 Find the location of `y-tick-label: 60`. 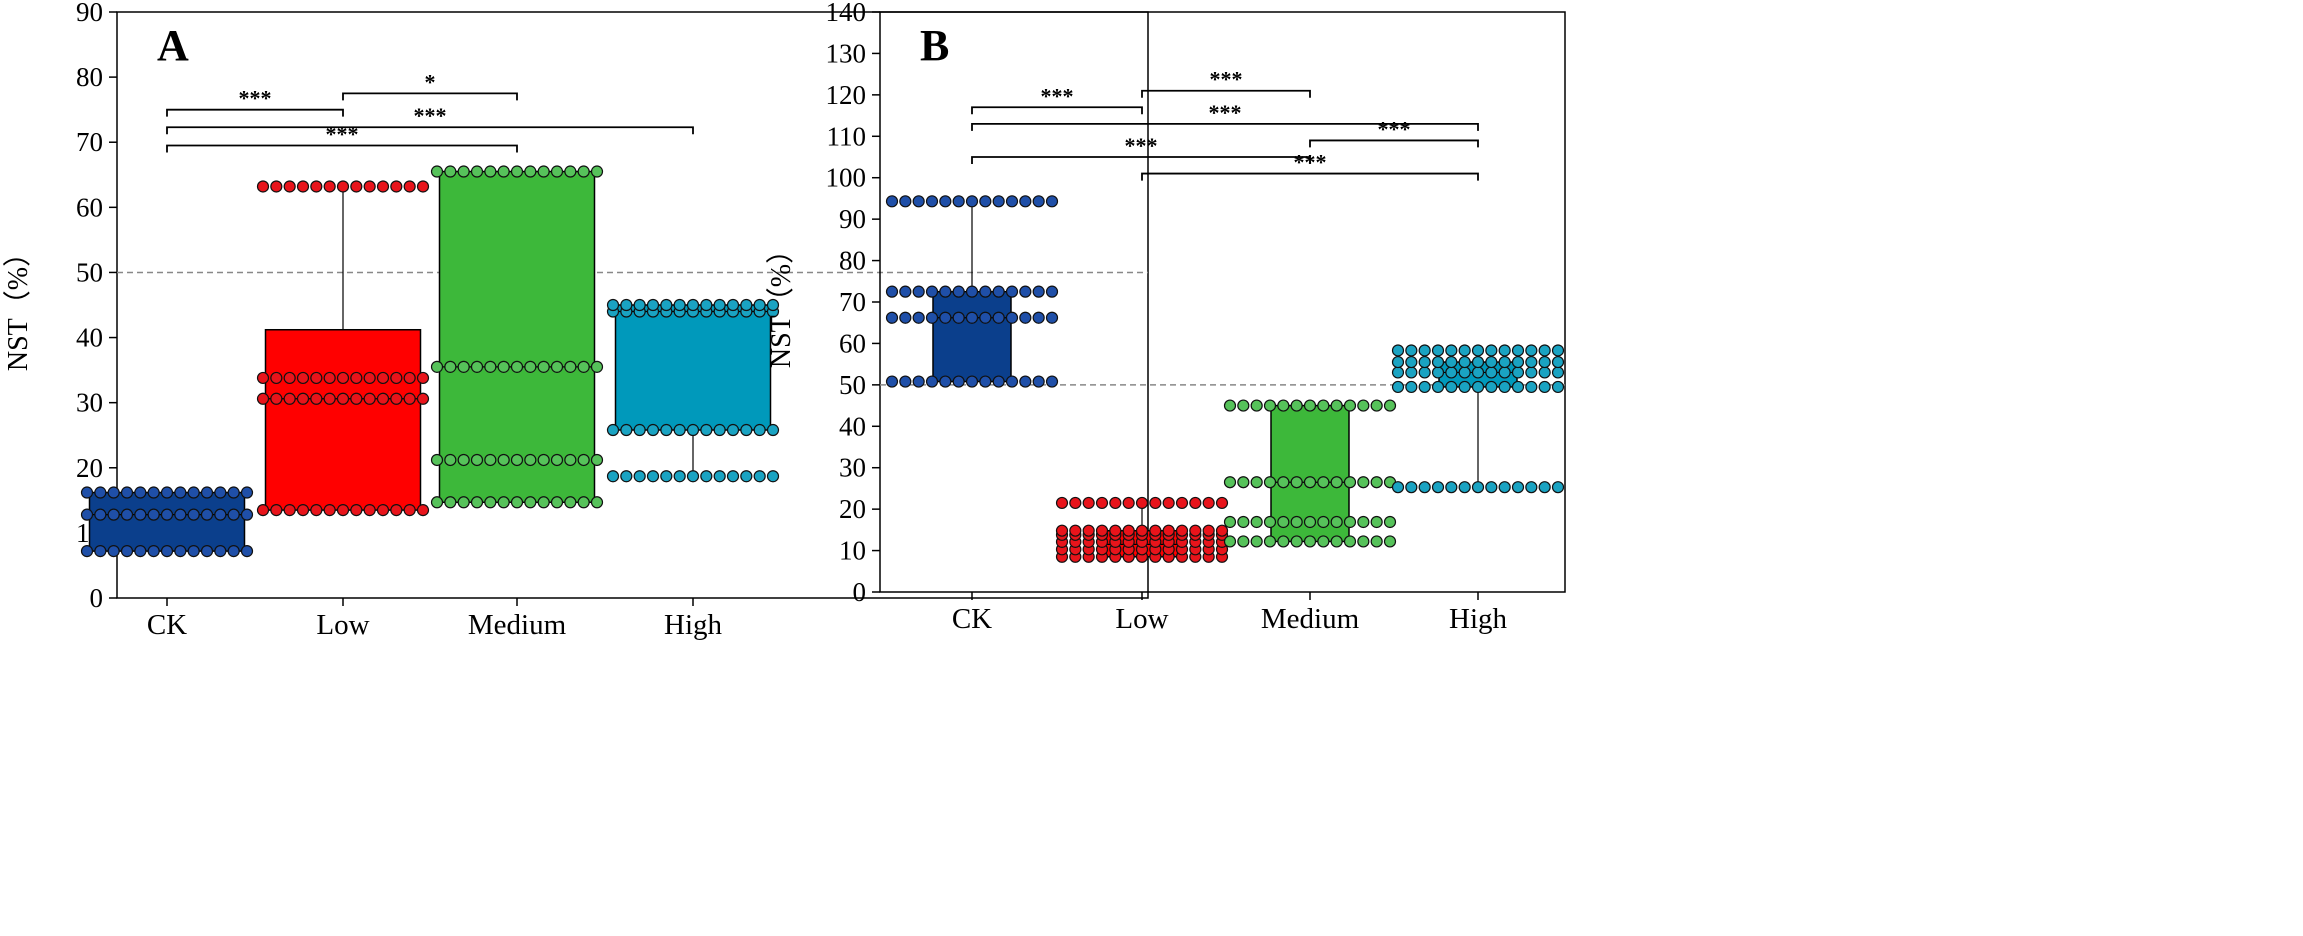

y-tick-label: 60 is located at coordinates (89, 207).